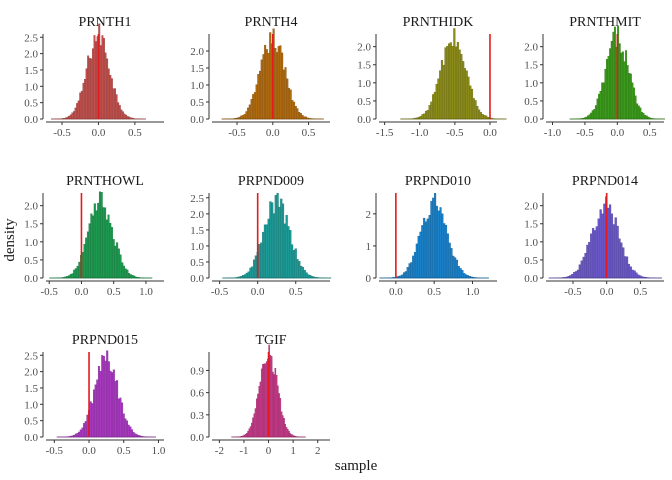 Image resolution: width=672 pixels, height=480 pixels. Describe the element at coordinates (197, 199) in the screenshot. I see `y-tick-label: 2.5` at that location.